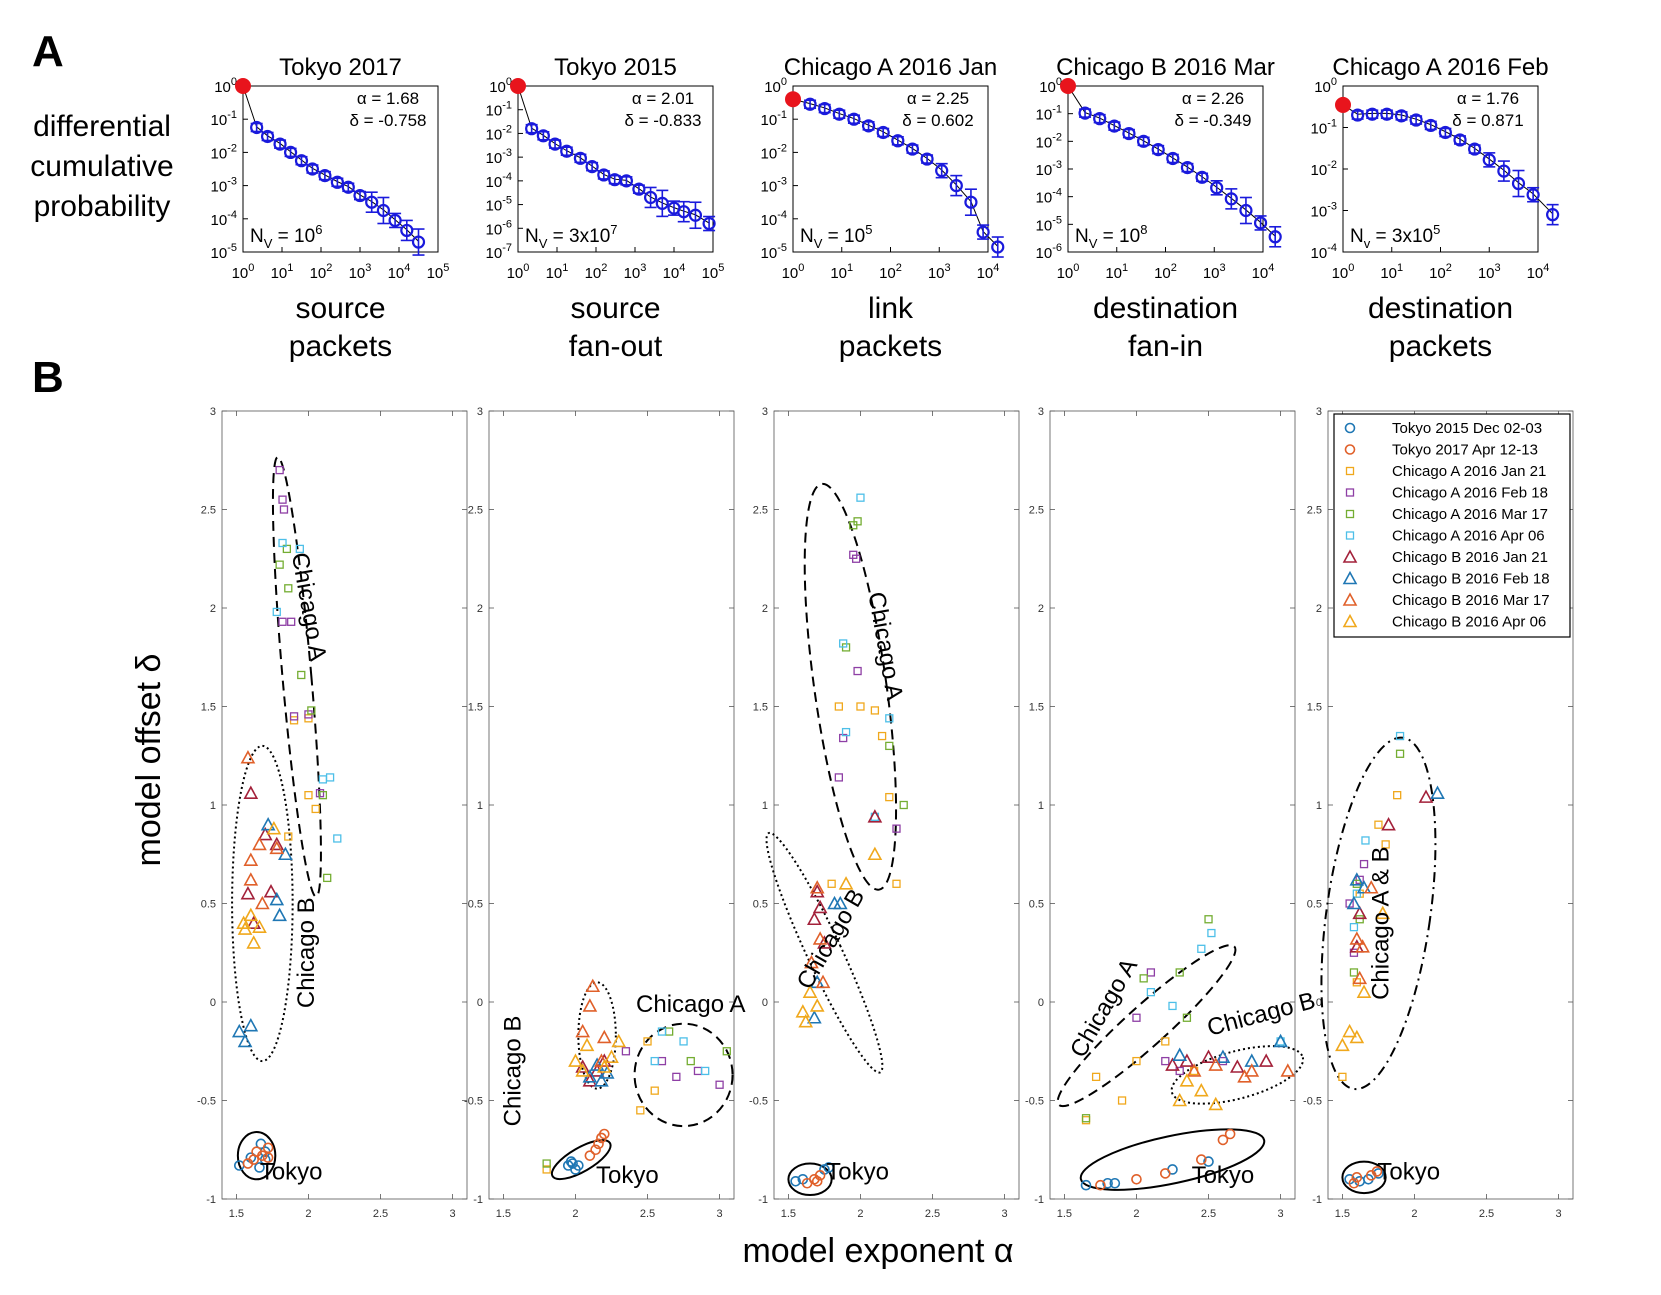 The height and width of the screenshot is (1295, 1661). Describe the element at coordinates (616, 346) in the screenshot. I see `dist-panel-xlabel: fan-out` at that location.